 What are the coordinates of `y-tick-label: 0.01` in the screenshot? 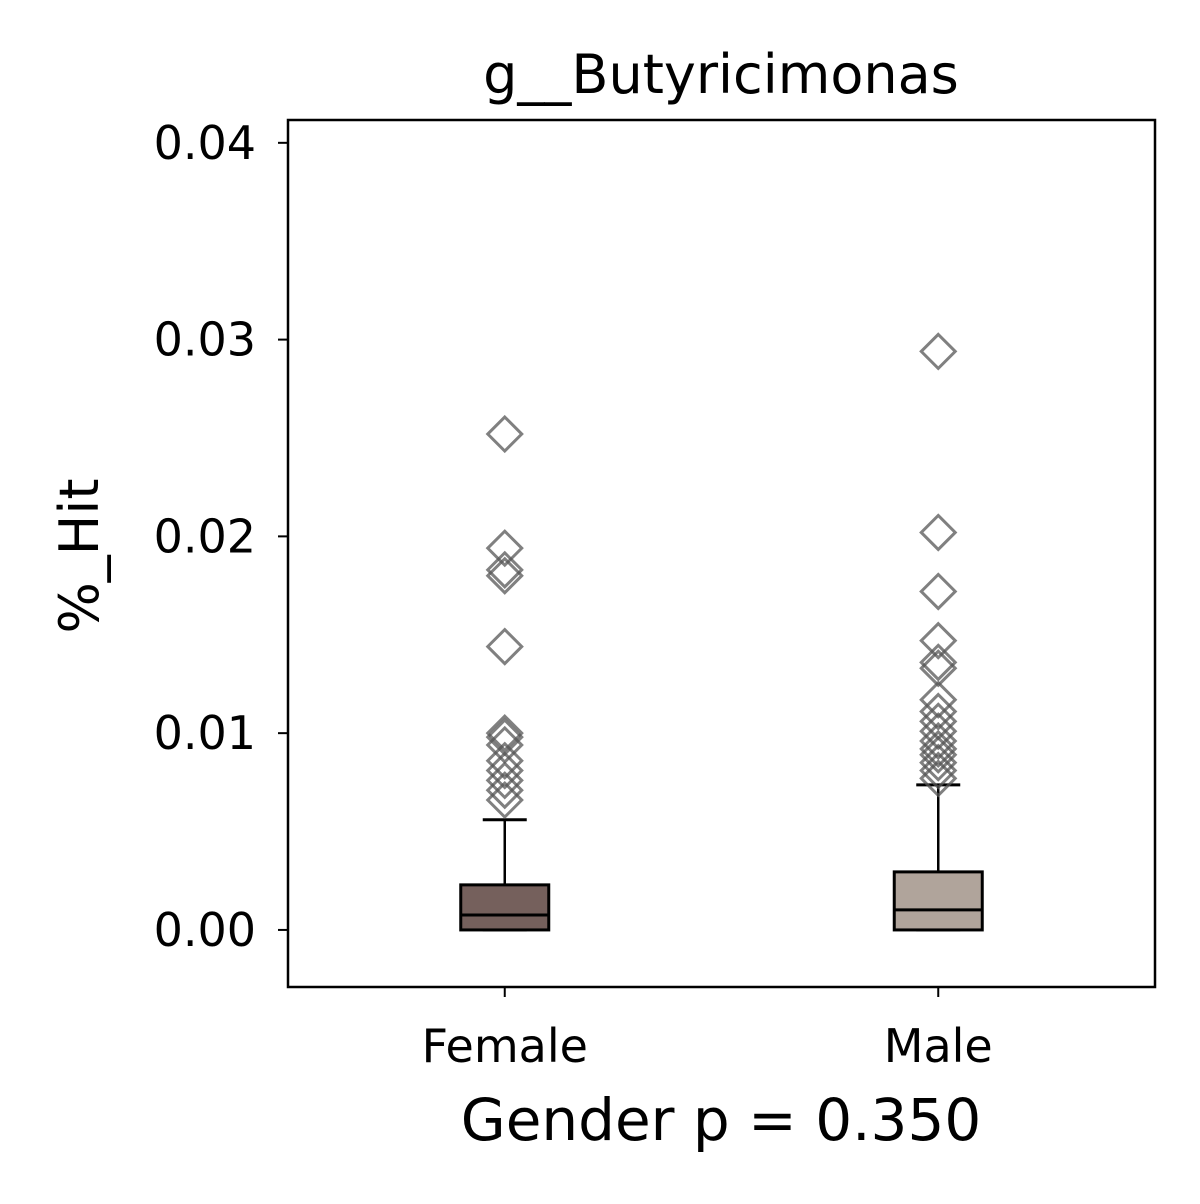 It's located at (205, 733).